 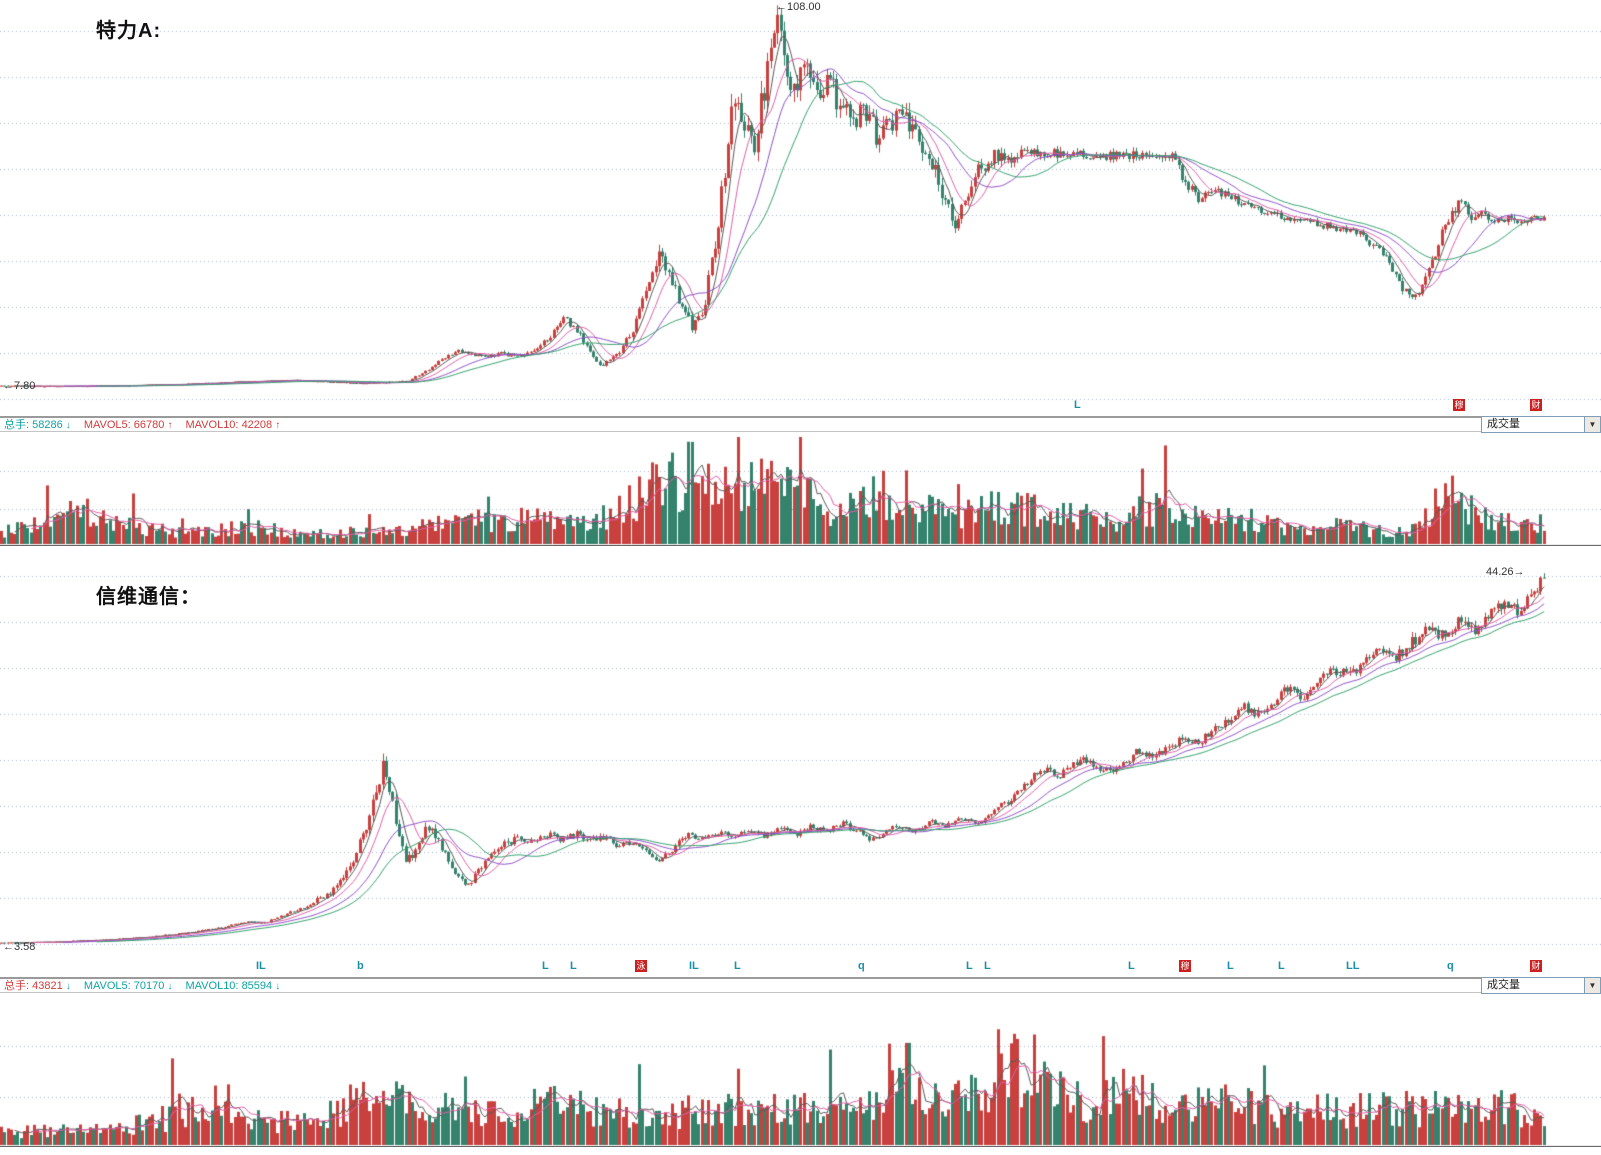 What do you see at coordinates (129, 31) in the screenshot?
I see `stock-title-teli-a: 特力A:` at bounding box center [129, 31].